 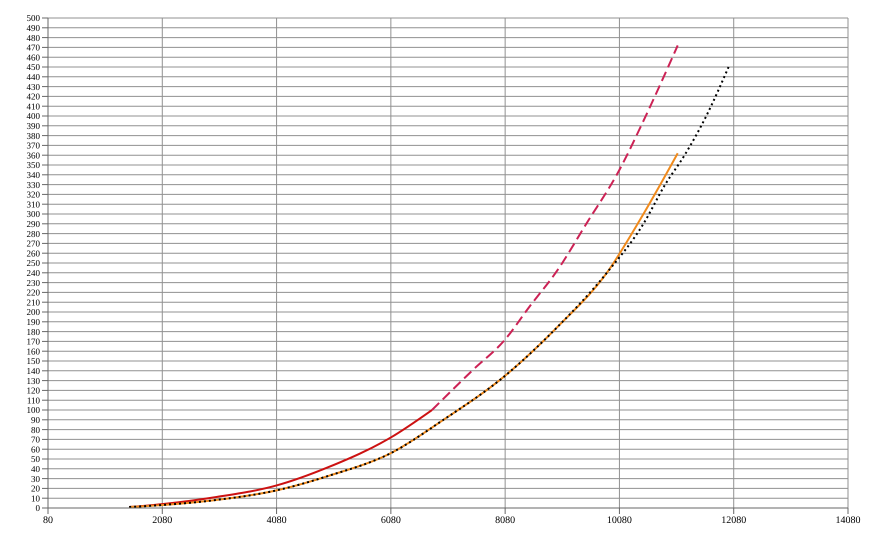 I want to click on x-tick-label: 8080, so click(x=505, y=520).